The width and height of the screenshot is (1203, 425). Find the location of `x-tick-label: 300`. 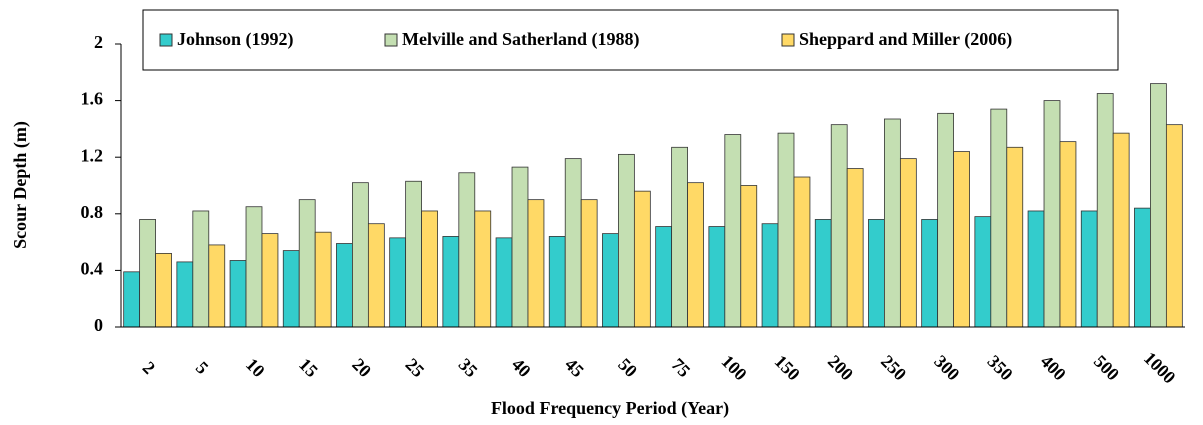

x-tick-label: 300 is located at coordinates (946, 367).